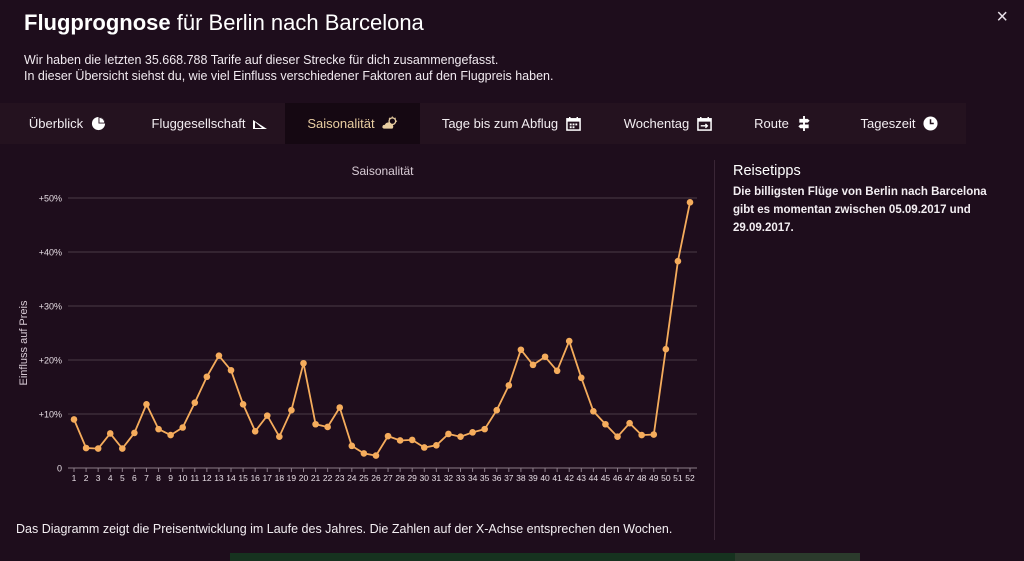  Describe the element at coordinates (461, 478) in the screenshot. I see `x-tick-label: 33` at that location.